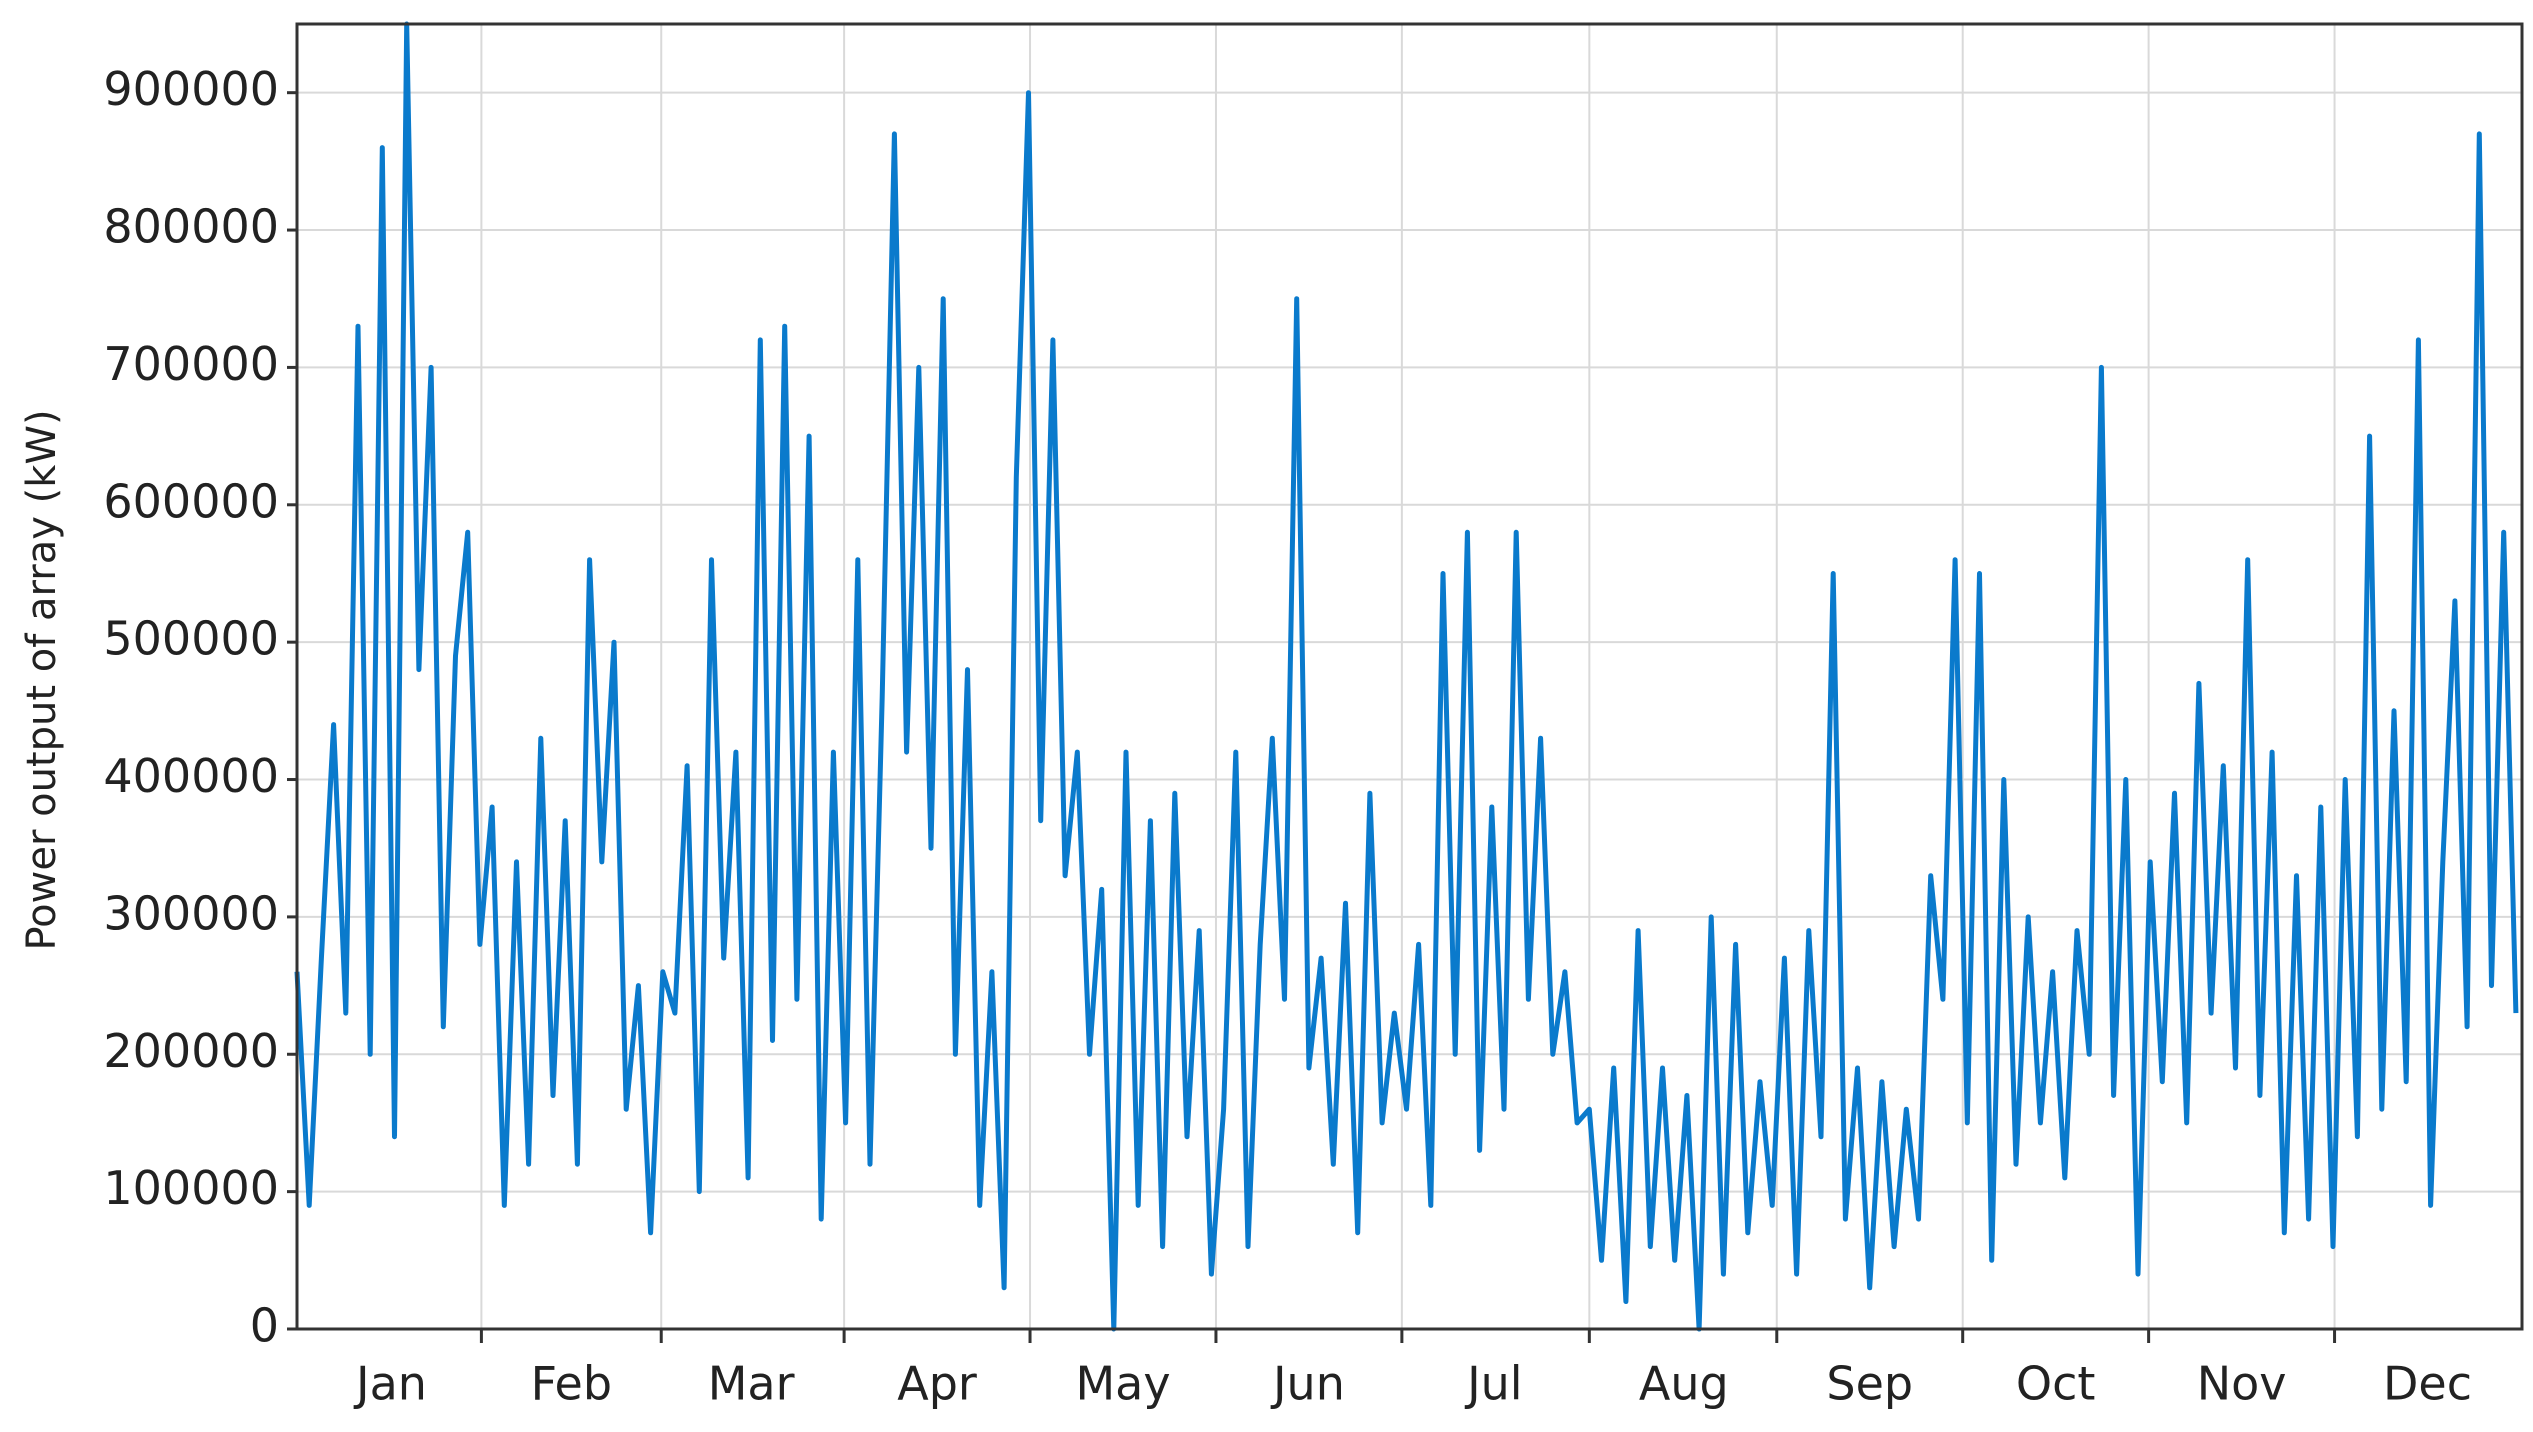 This screenshot has height=1432, width=2533. I want to click on y-tick-label: 500000, so click(191, 639).